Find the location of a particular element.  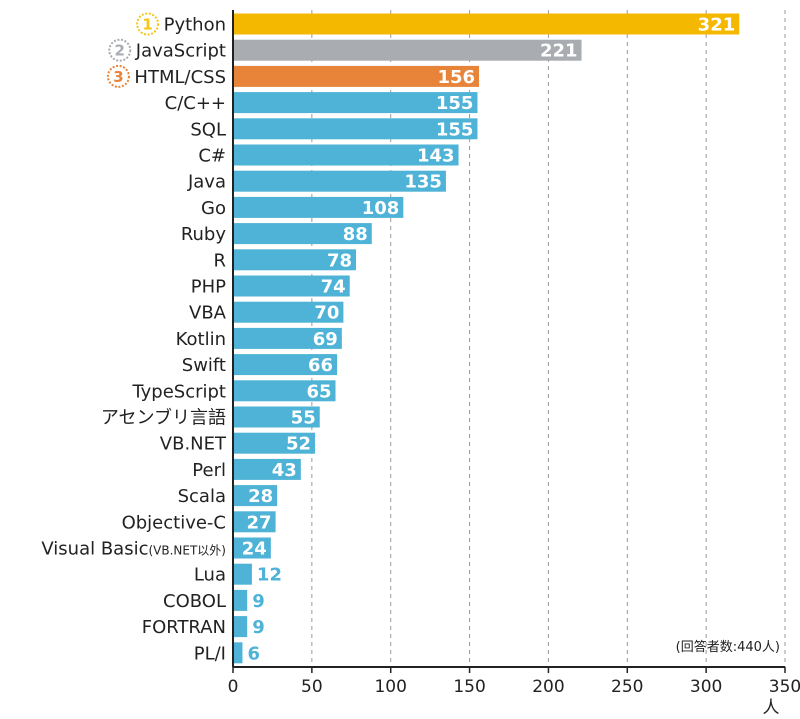

value-label-17: 52 is located at coordinates (298, 444).